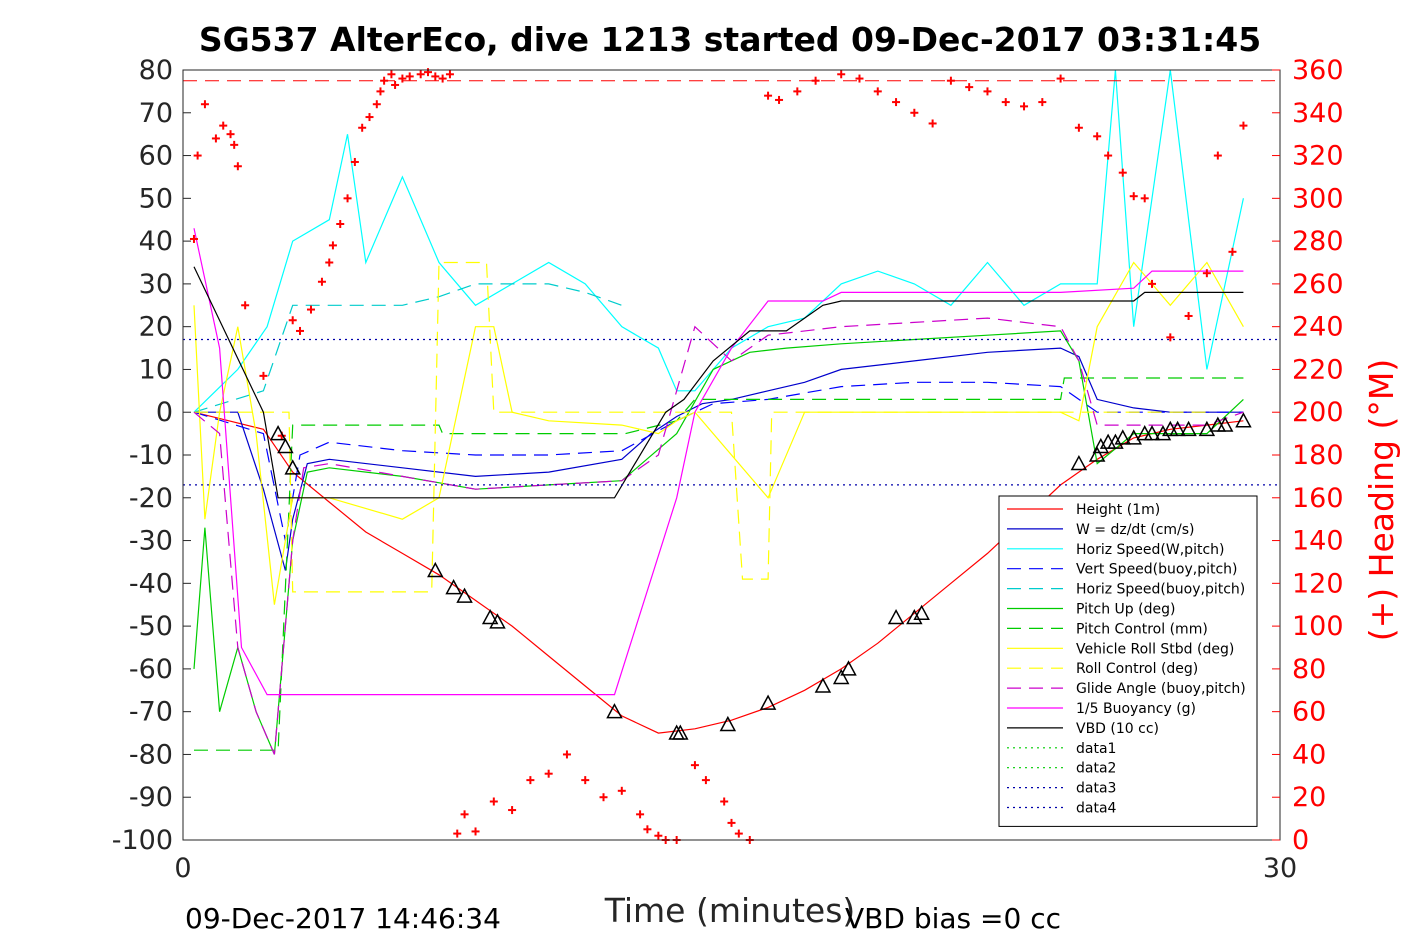 The image size is (1417, 945). Describe the element at coordinates (151, 541) in the screenshot. I see `y-tick-label: -30` at that location.